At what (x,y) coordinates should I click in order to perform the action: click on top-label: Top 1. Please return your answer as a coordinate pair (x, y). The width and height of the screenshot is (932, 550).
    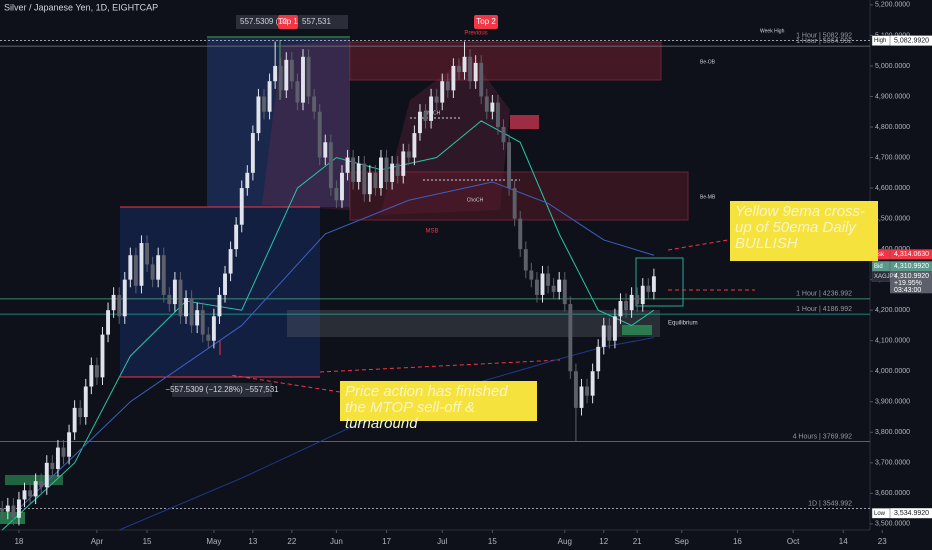
    Looking at the image, I should click on (288, 21).